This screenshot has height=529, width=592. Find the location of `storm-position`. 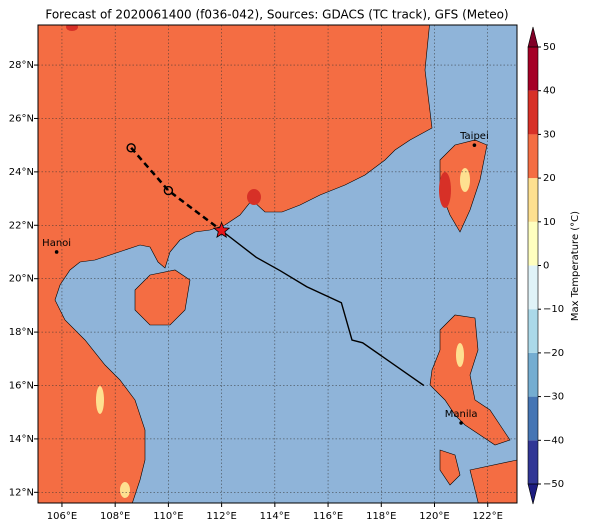

storm-position is located at coordinates (221, 229).